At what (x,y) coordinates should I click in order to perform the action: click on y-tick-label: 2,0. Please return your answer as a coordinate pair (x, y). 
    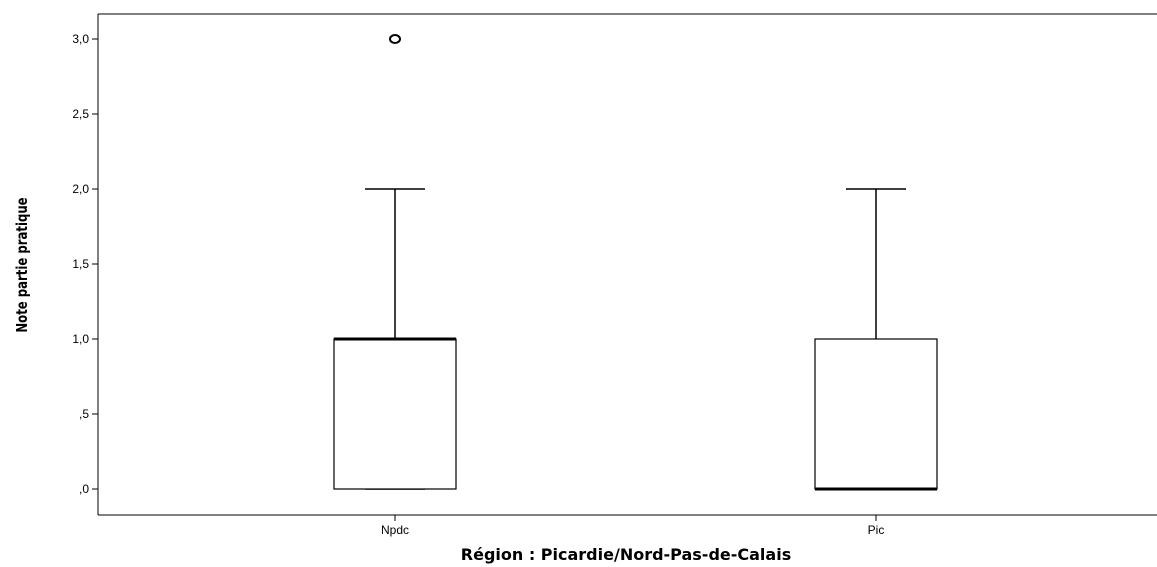
    Looking at the image, I should click on (80, 189).